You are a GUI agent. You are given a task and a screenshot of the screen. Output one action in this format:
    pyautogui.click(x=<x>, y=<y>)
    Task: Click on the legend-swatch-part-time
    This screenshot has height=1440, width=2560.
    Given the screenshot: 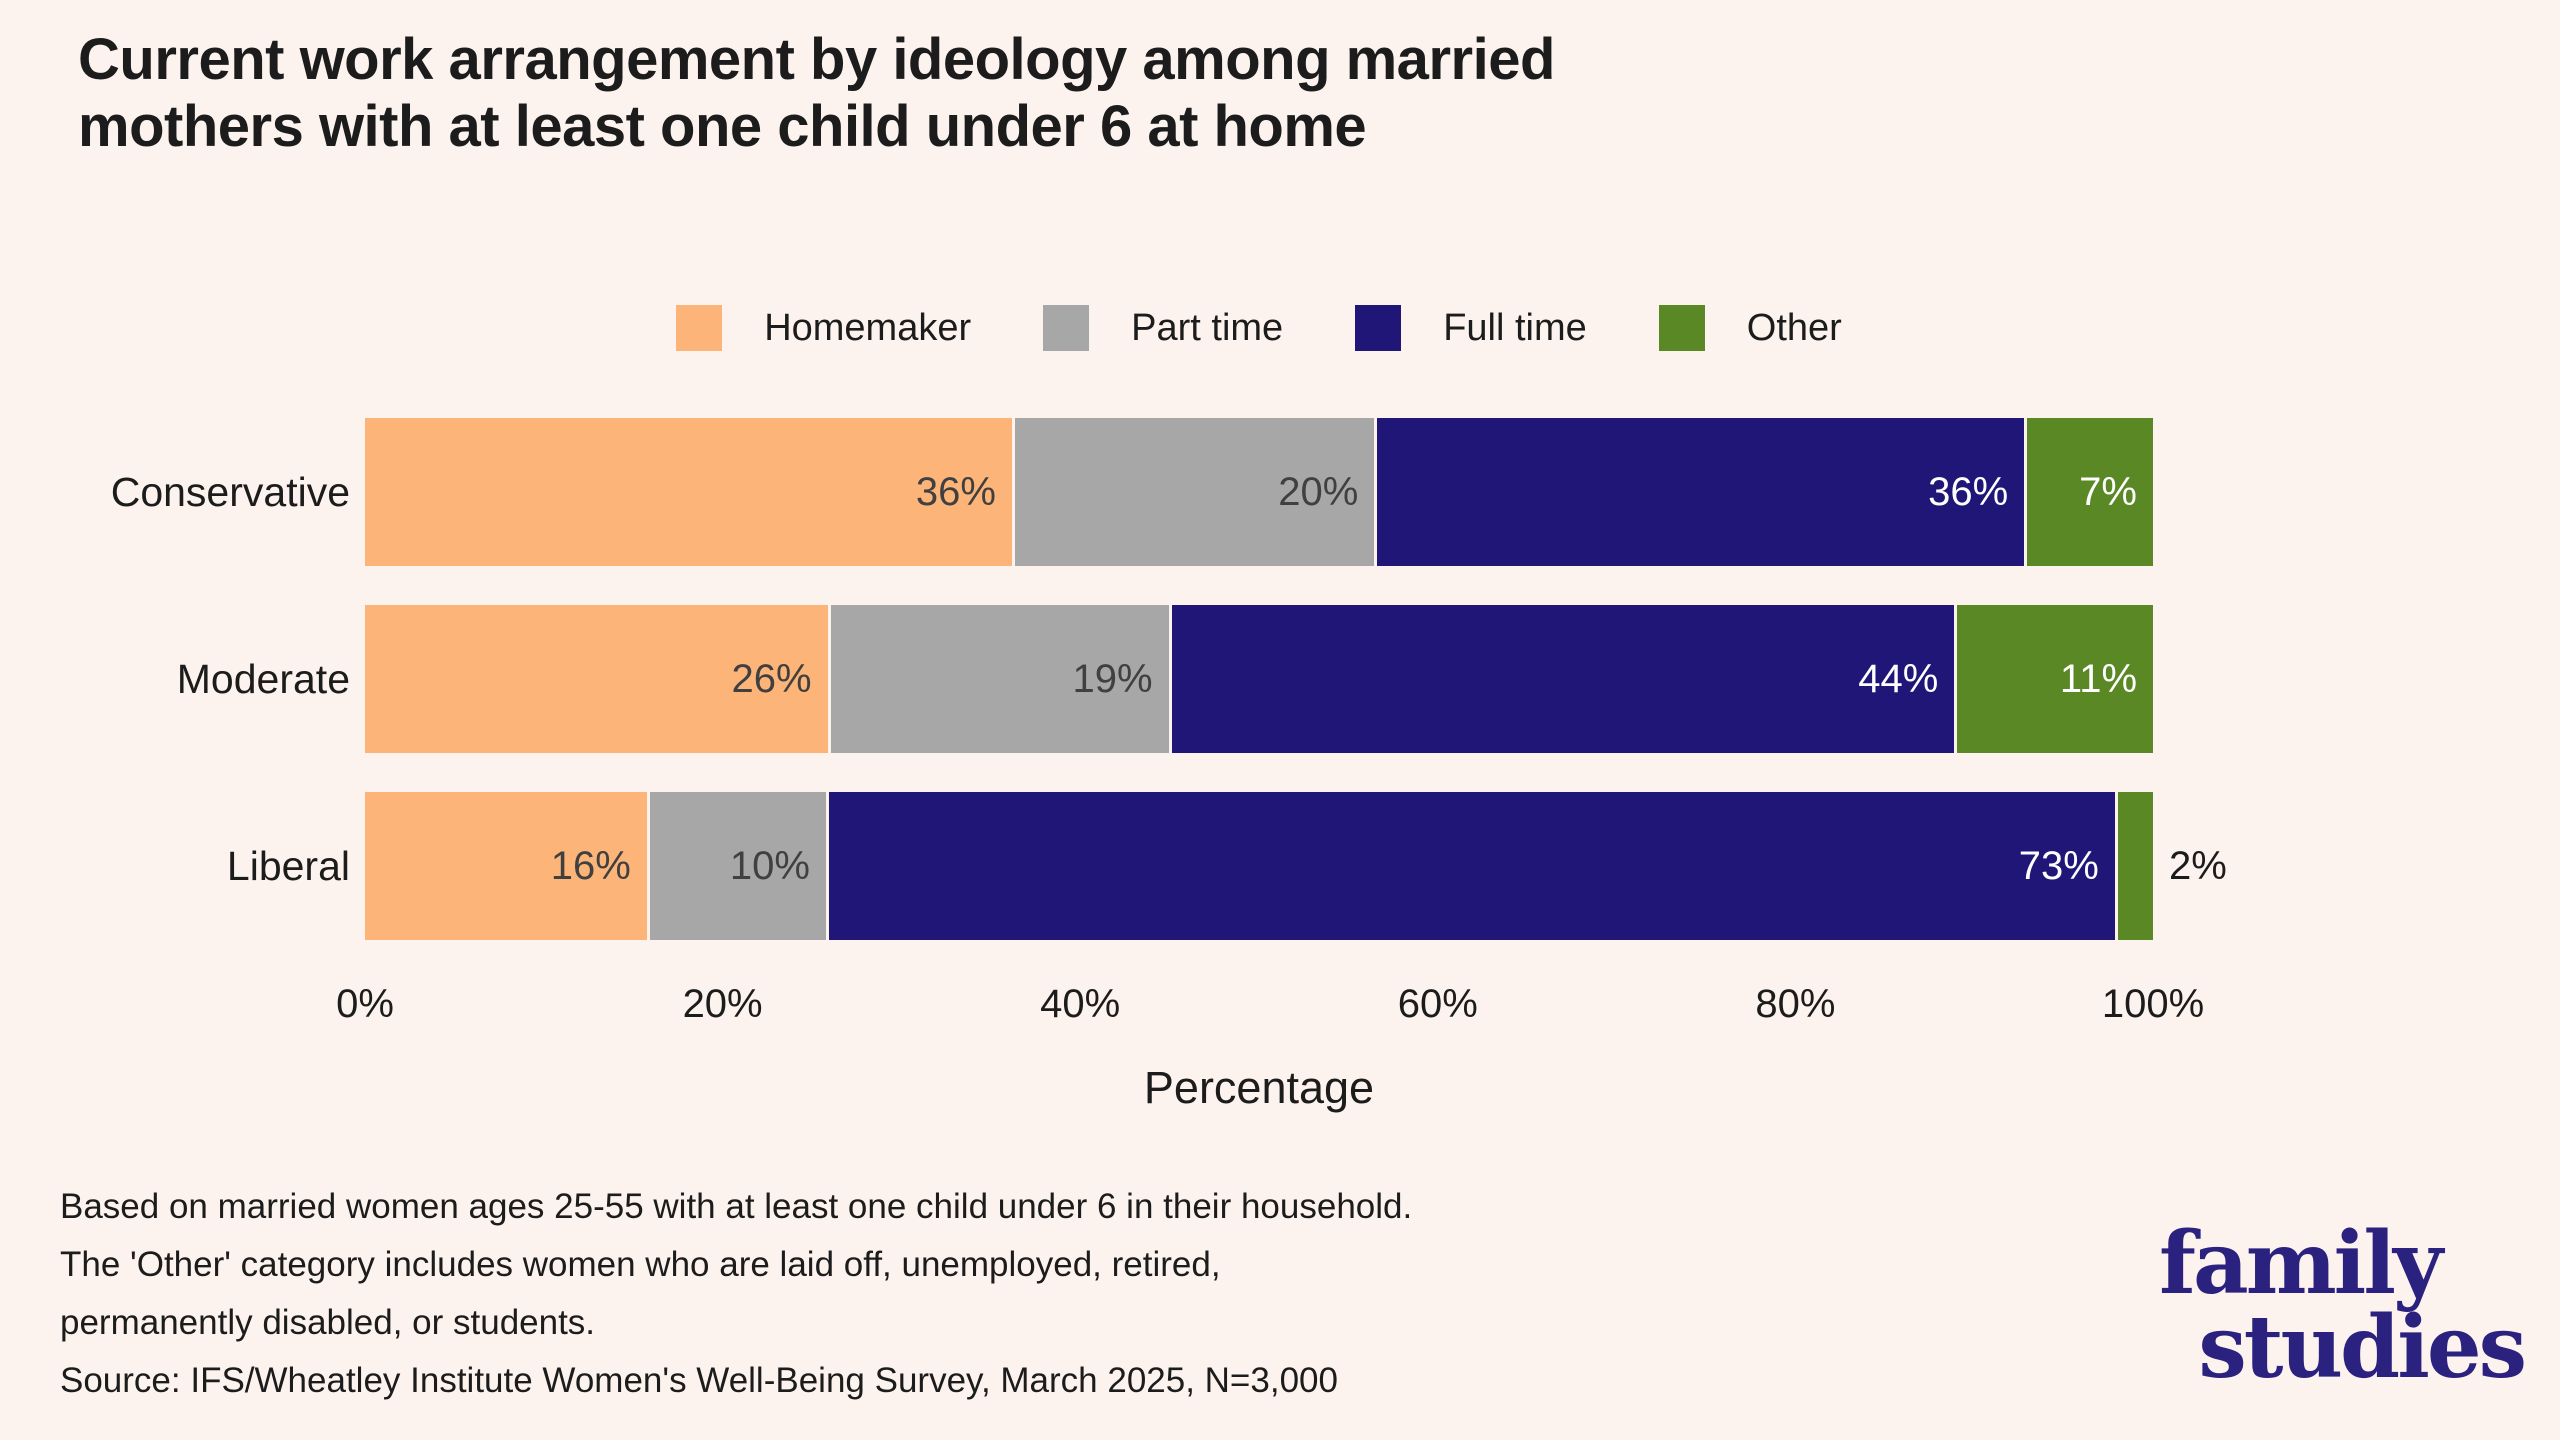 What is the action you would take?
    pyautogui.click(x=1066, y=328)
    